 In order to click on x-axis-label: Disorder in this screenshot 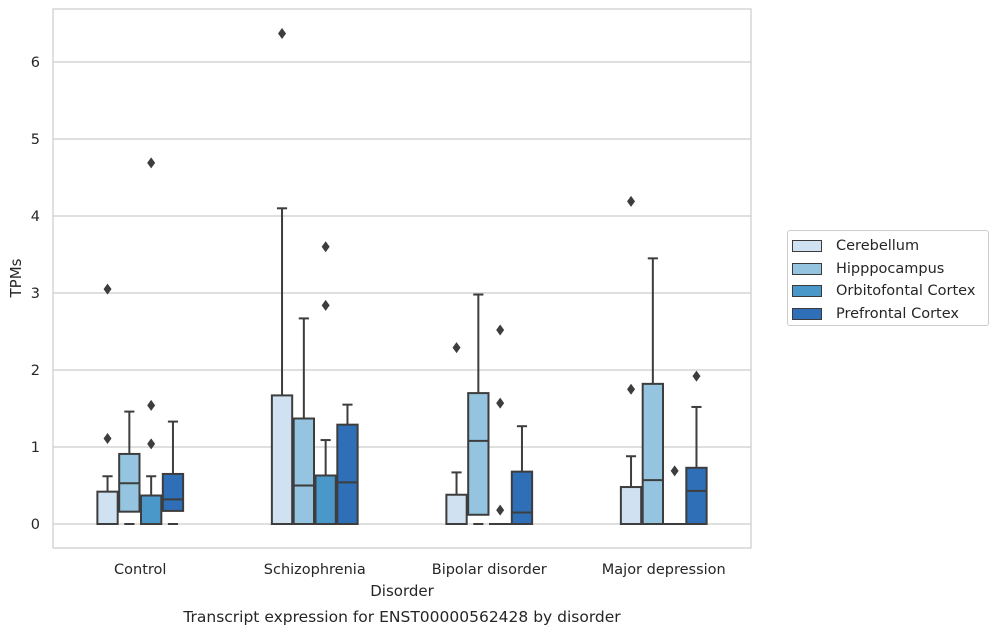, I will do `click(402, 591)`.